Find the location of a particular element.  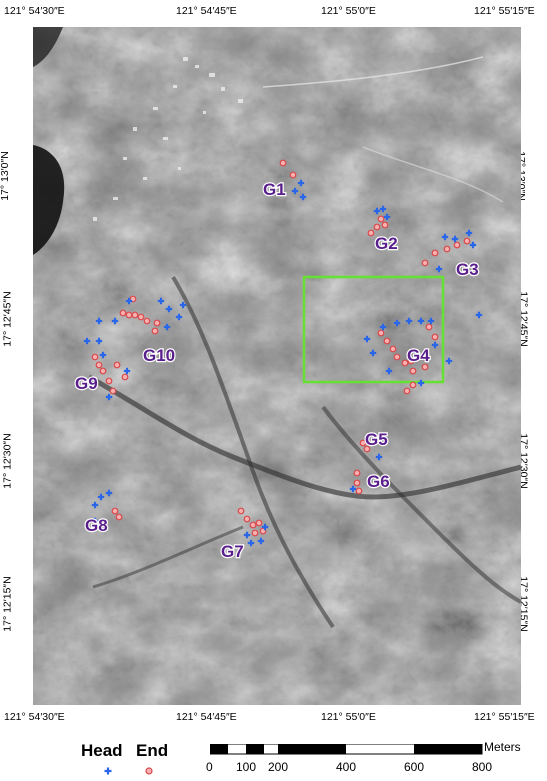

coord-top-3: 121° 55′0″E is located at coordinates (348, 11).